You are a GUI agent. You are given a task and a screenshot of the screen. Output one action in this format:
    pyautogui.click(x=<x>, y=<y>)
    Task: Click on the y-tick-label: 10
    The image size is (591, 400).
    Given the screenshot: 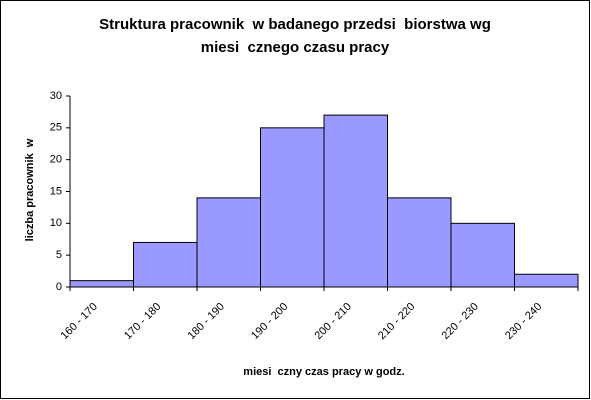 What is the action you would take?
    pyautogui.click(x=56, y=223)
    